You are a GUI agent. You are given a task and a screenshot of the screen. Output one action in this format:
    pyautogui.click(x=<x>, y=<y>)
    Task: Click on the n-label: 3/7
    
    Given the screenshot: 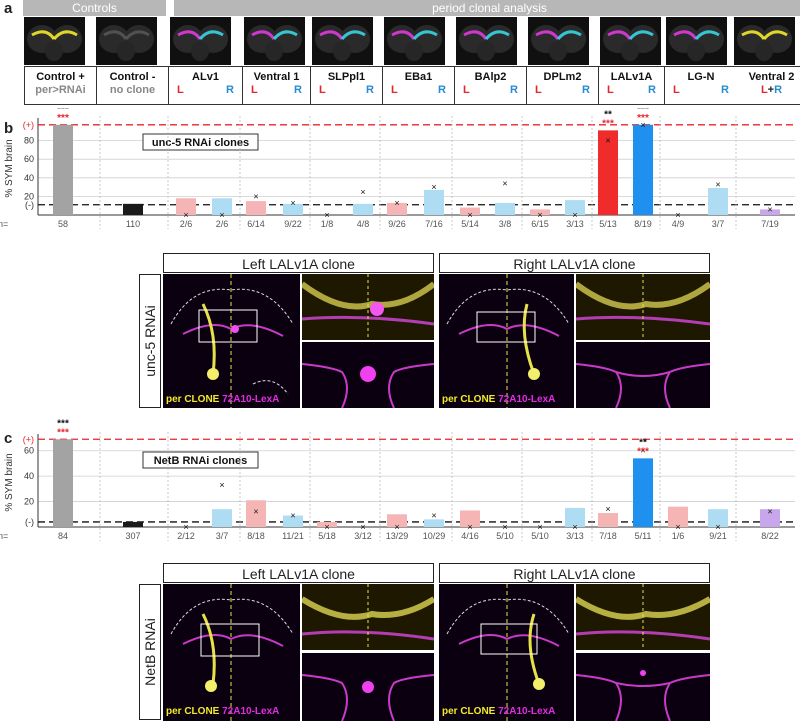 What is the action you would take?
    pyautogui.click(x=718, y=224)
    